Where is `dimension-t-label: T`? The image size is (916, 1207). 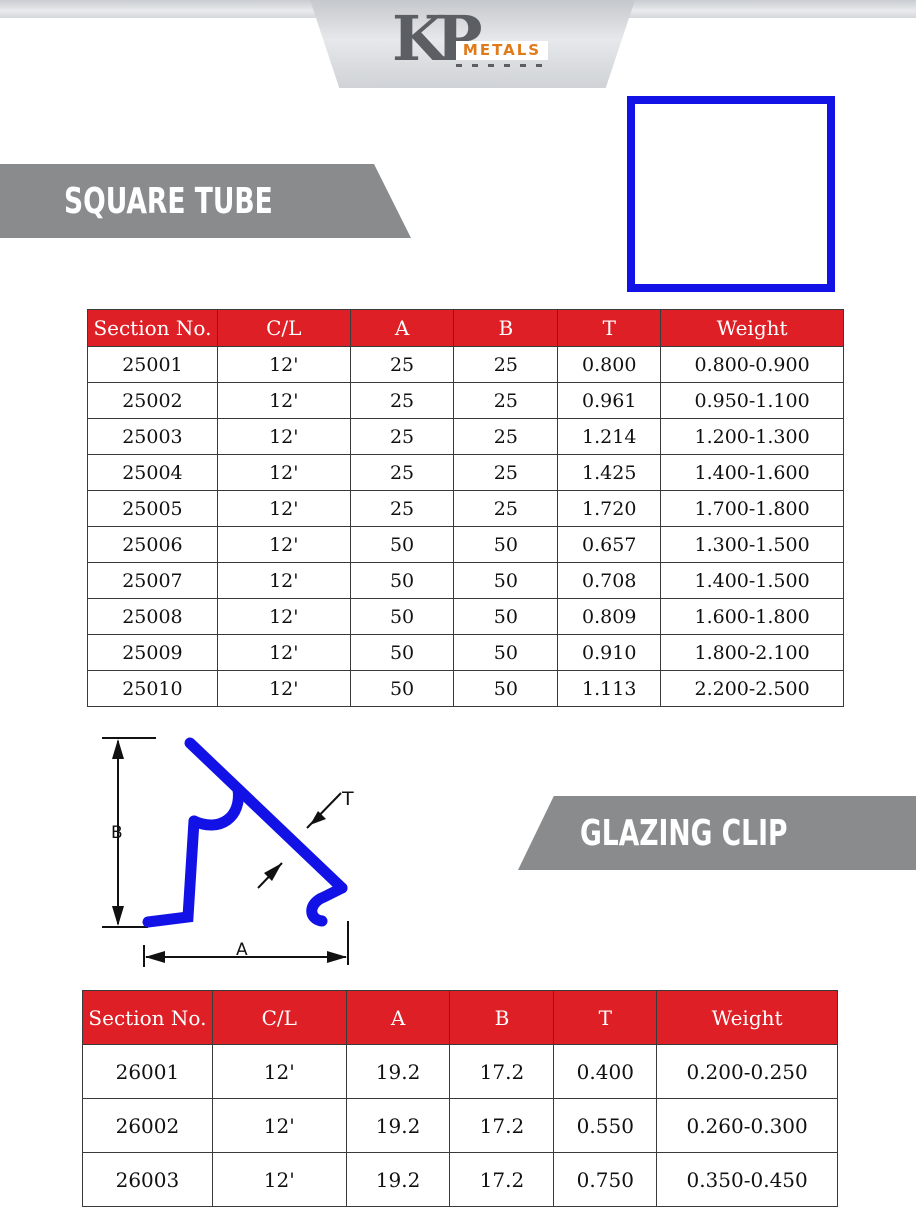 dimension-t-label: T is located at coordinates (347, 799).